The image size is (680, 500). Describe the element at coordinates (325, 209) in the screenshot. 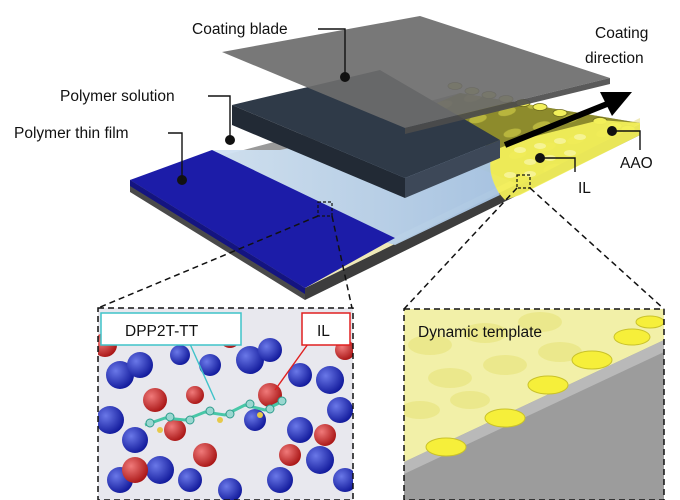

I see `zoom-marker-left` at that location.